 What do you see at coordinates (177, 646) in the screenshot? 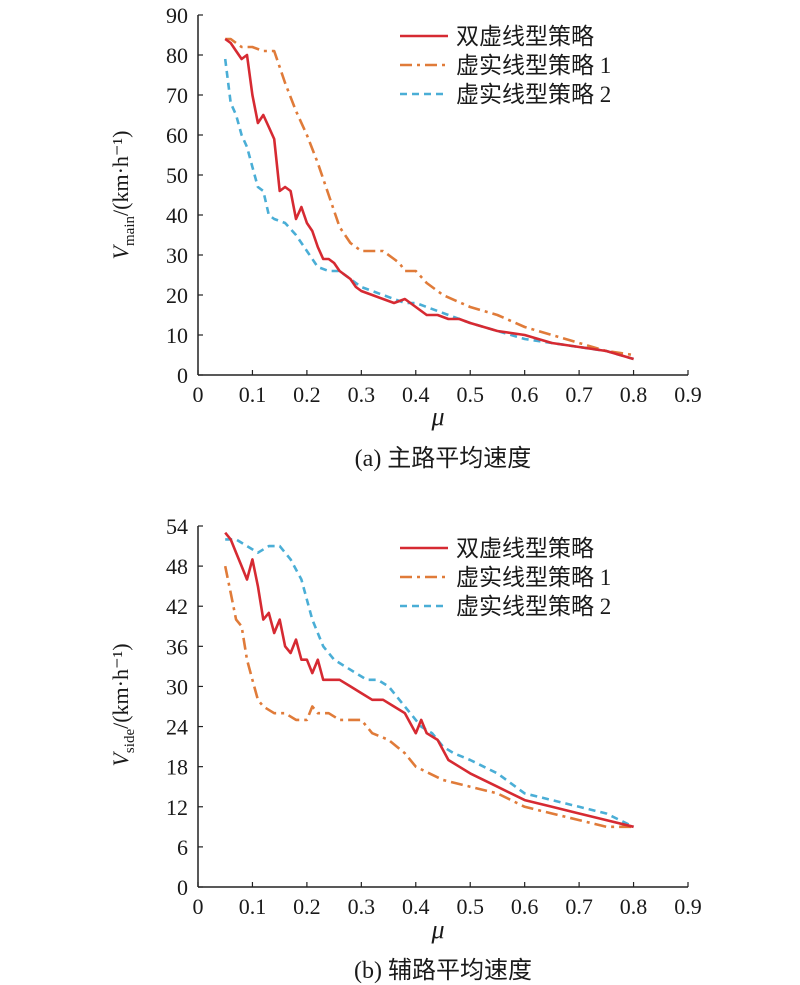
I see `panel-b-y-tick-label: 36` at bounding box center [177, 646].